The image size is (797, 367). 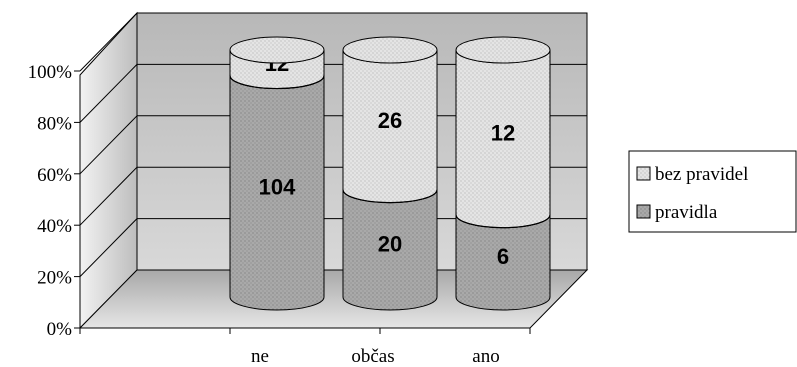 What do you see at coordinates (54, 278) in the screenshot?
I see `y-tick-label: 20%` at bounding box center [54, 278].